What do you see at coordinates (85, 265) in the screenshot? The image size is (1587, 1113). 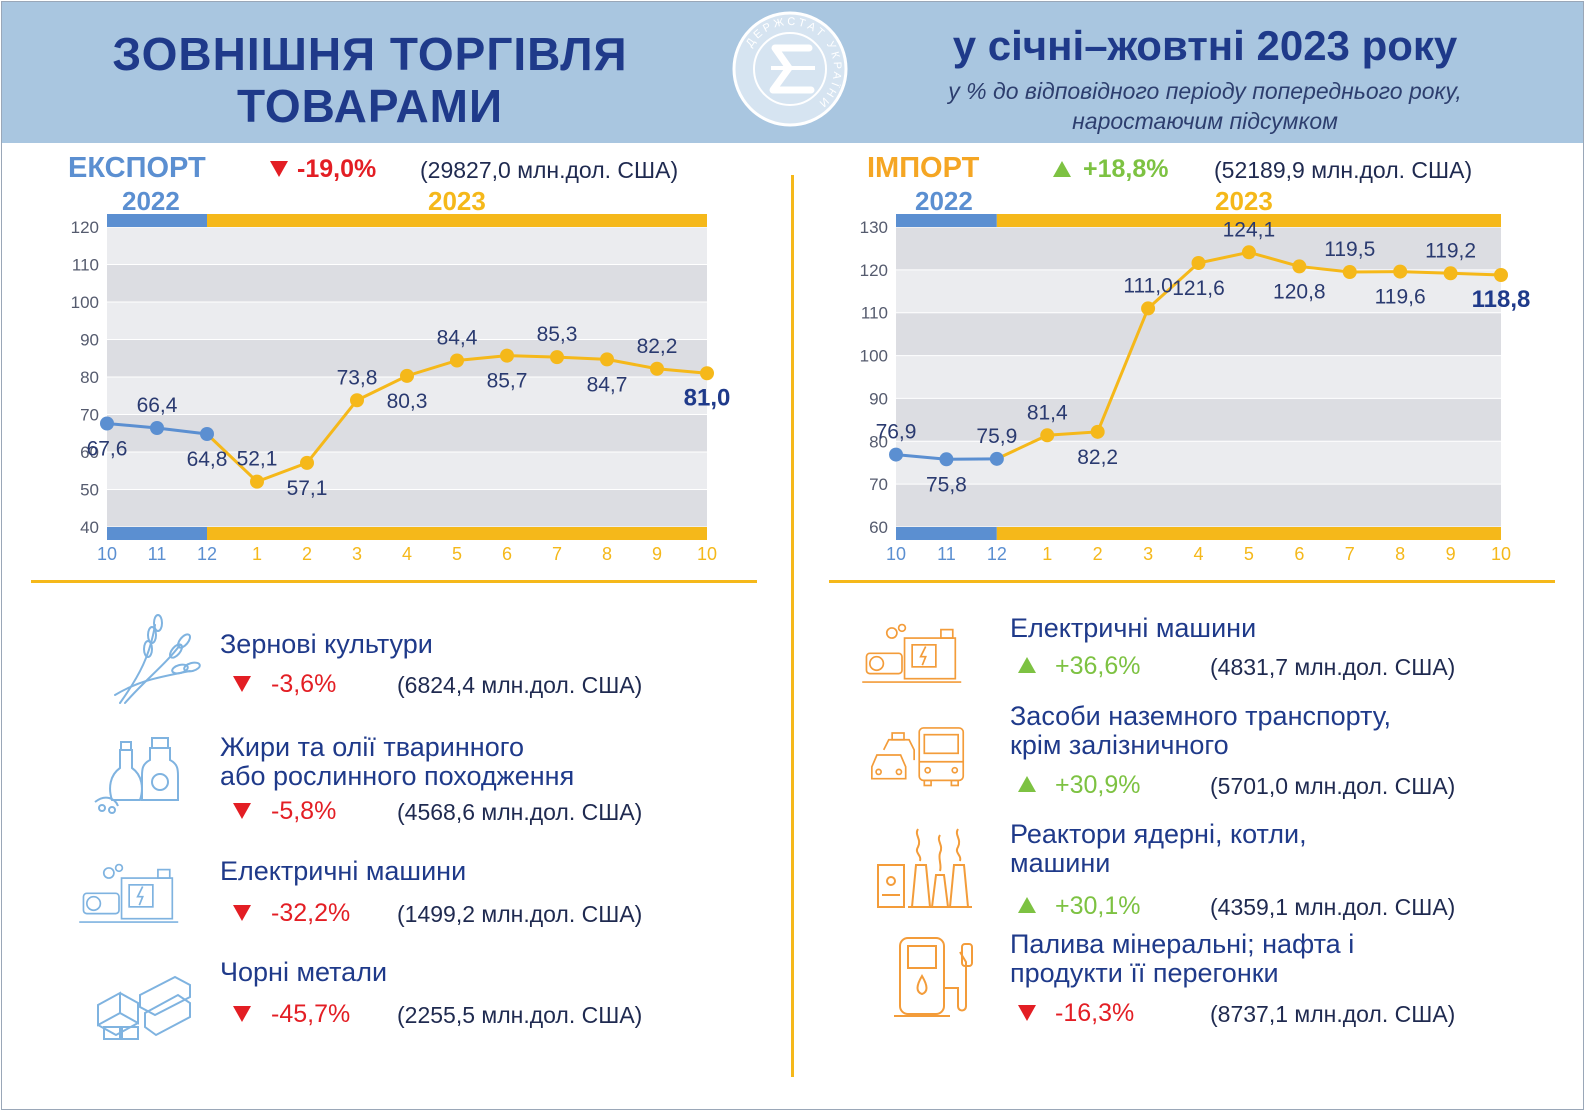 I see `export-y-tick-label: 110` at bounding box center [85, 265].